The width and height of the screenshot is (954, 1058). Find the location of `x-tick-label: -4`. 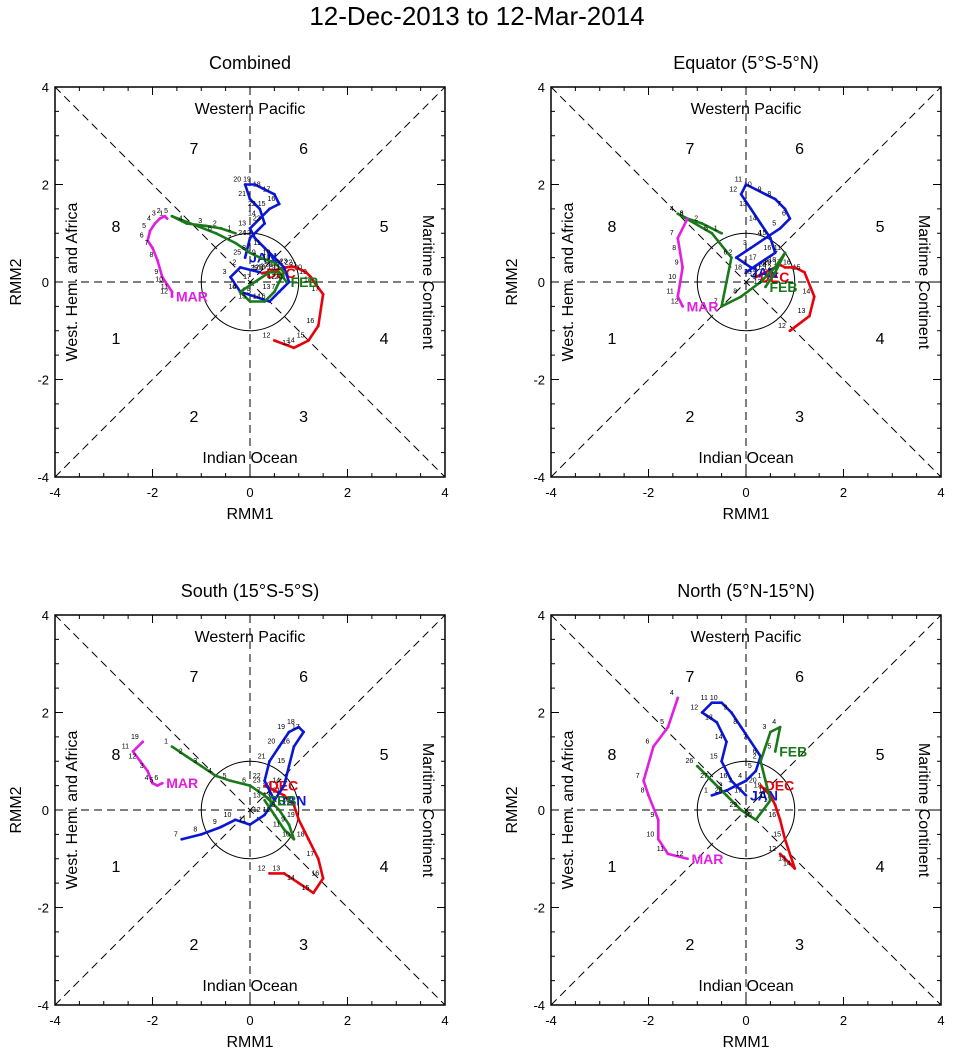

x-tick-label: -4 is located at coordinates (55, 1020).